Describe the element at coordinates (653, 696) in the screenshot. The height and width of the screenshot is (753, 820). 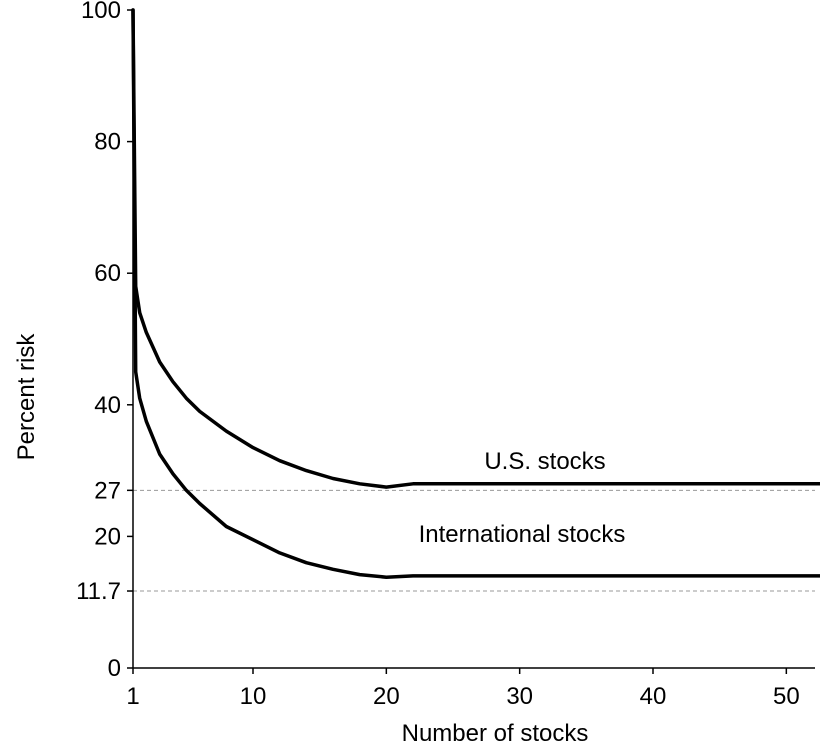
I see `x-tick-label: 40` at that location.